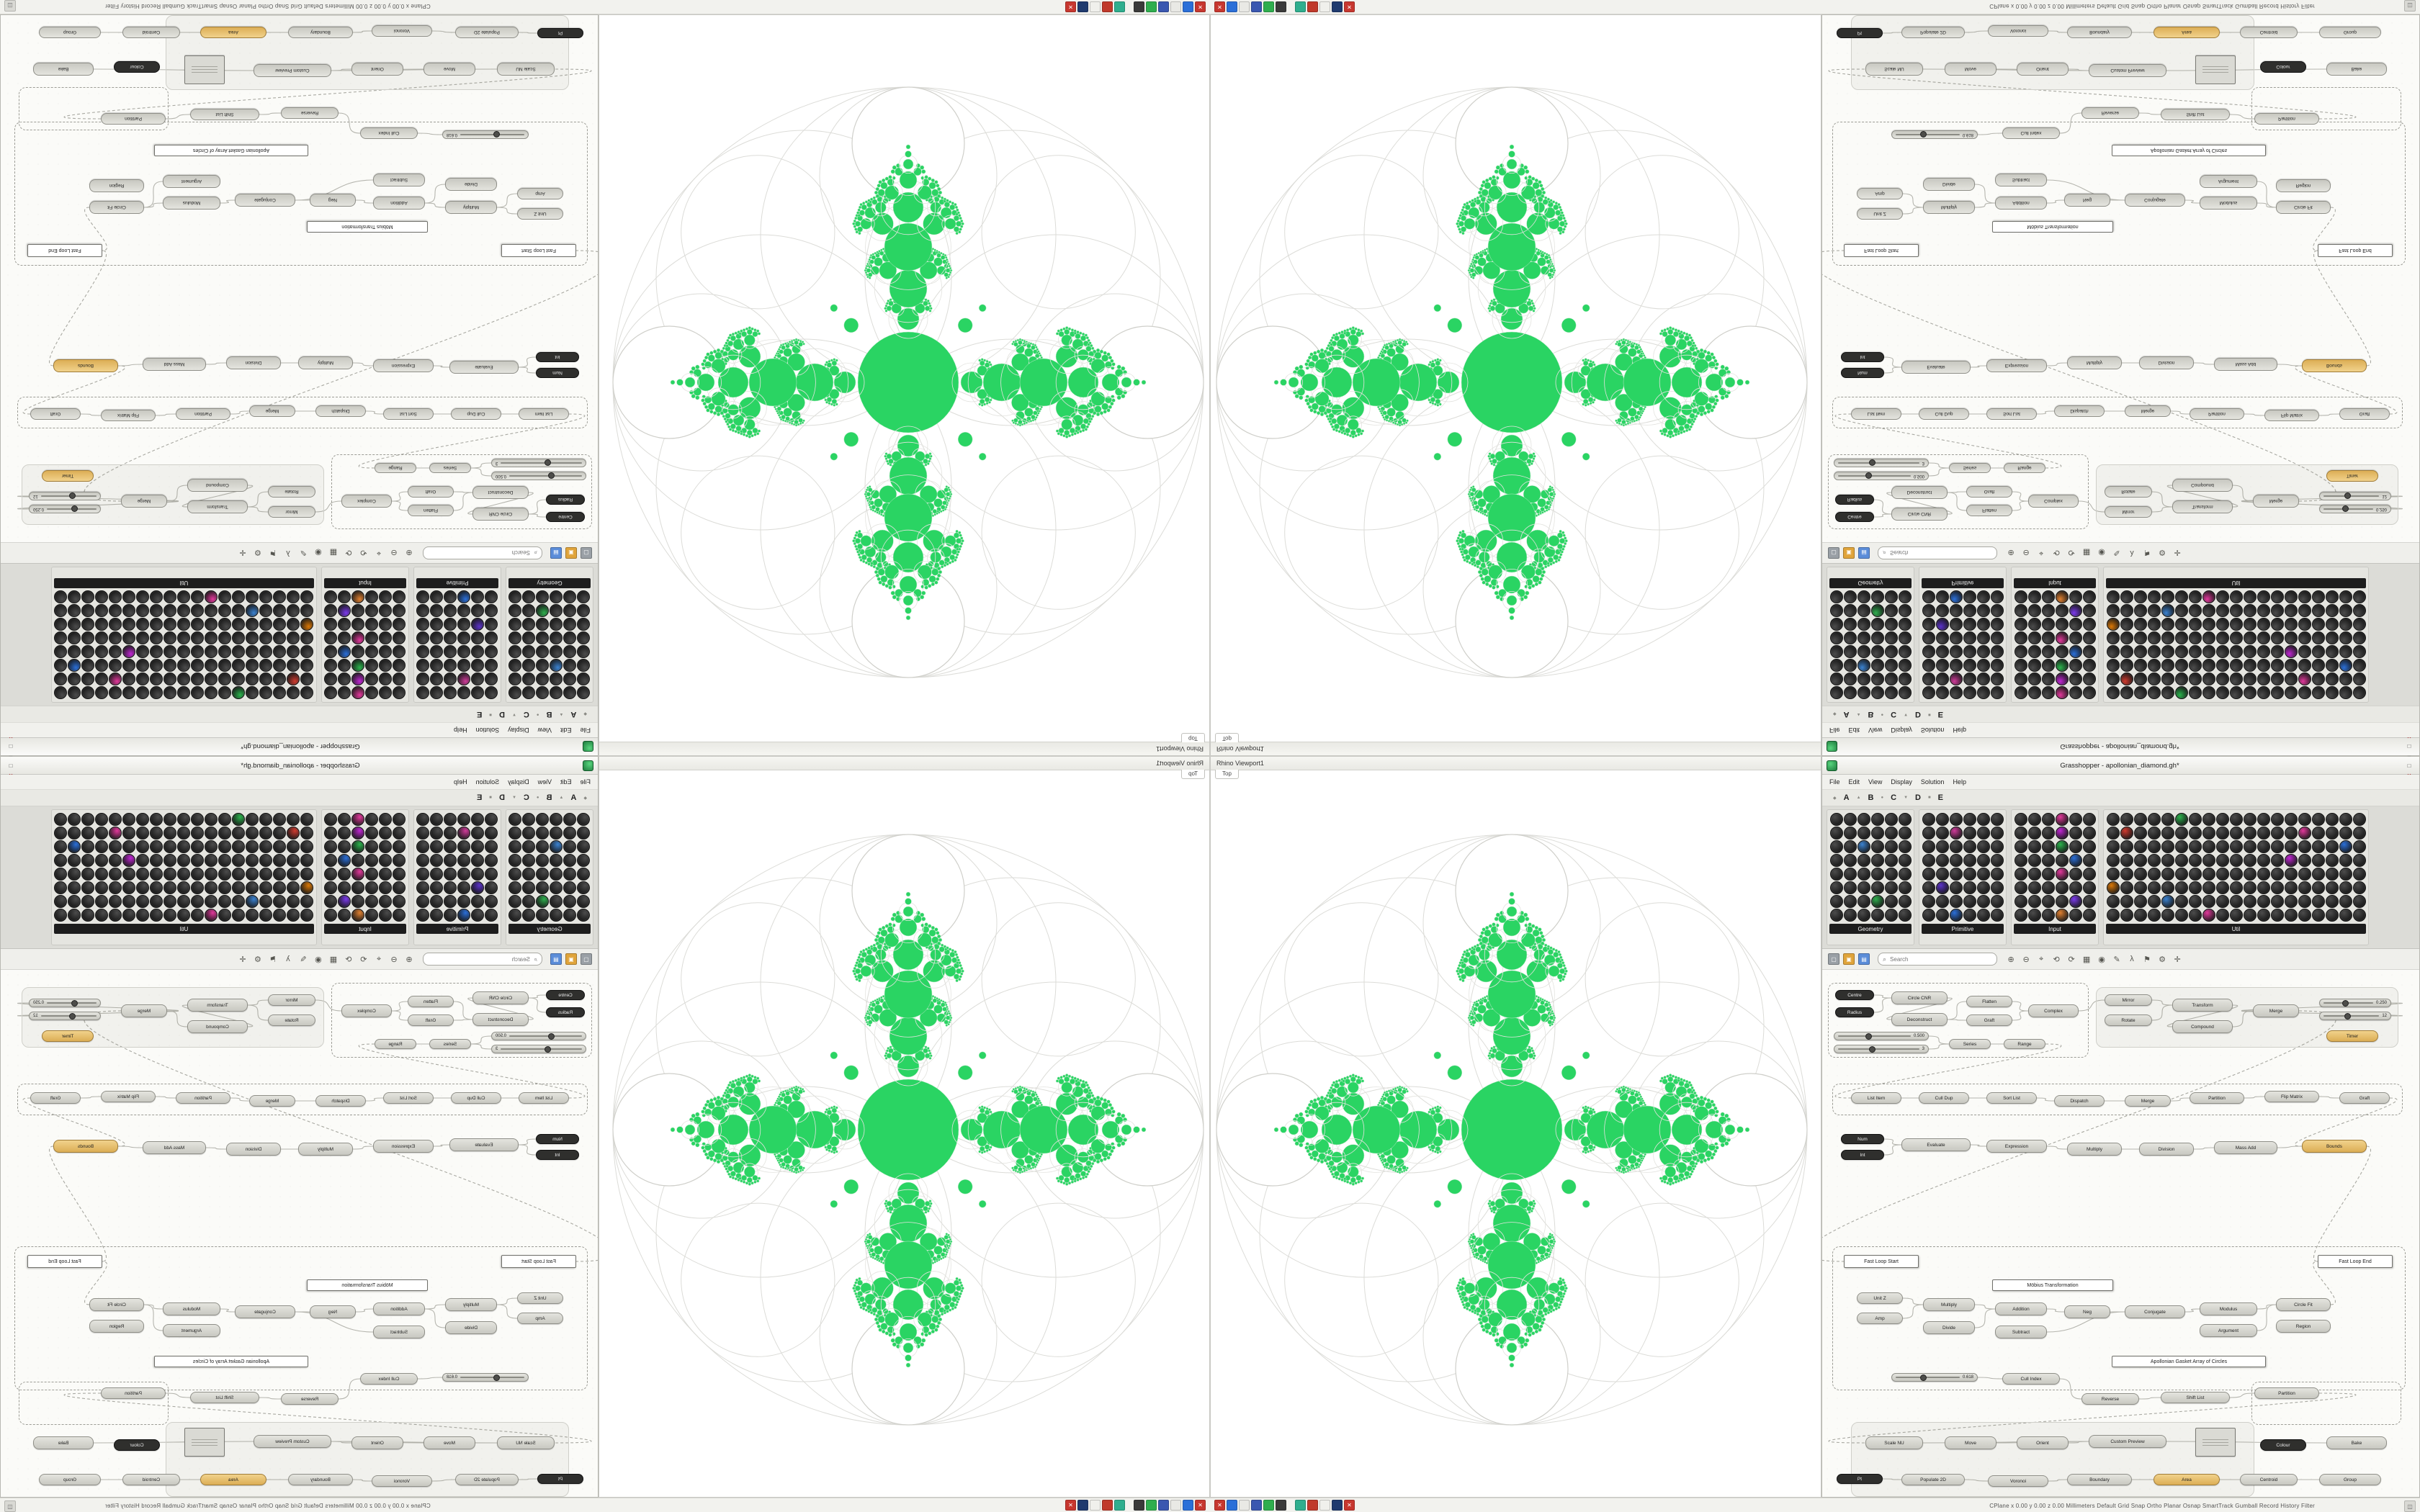 The image size is (2420, 1512). What do you see at coordinates (573, 797) in the screenshot?
I see `component-tab-a: A` at bounding box center [573, 797].